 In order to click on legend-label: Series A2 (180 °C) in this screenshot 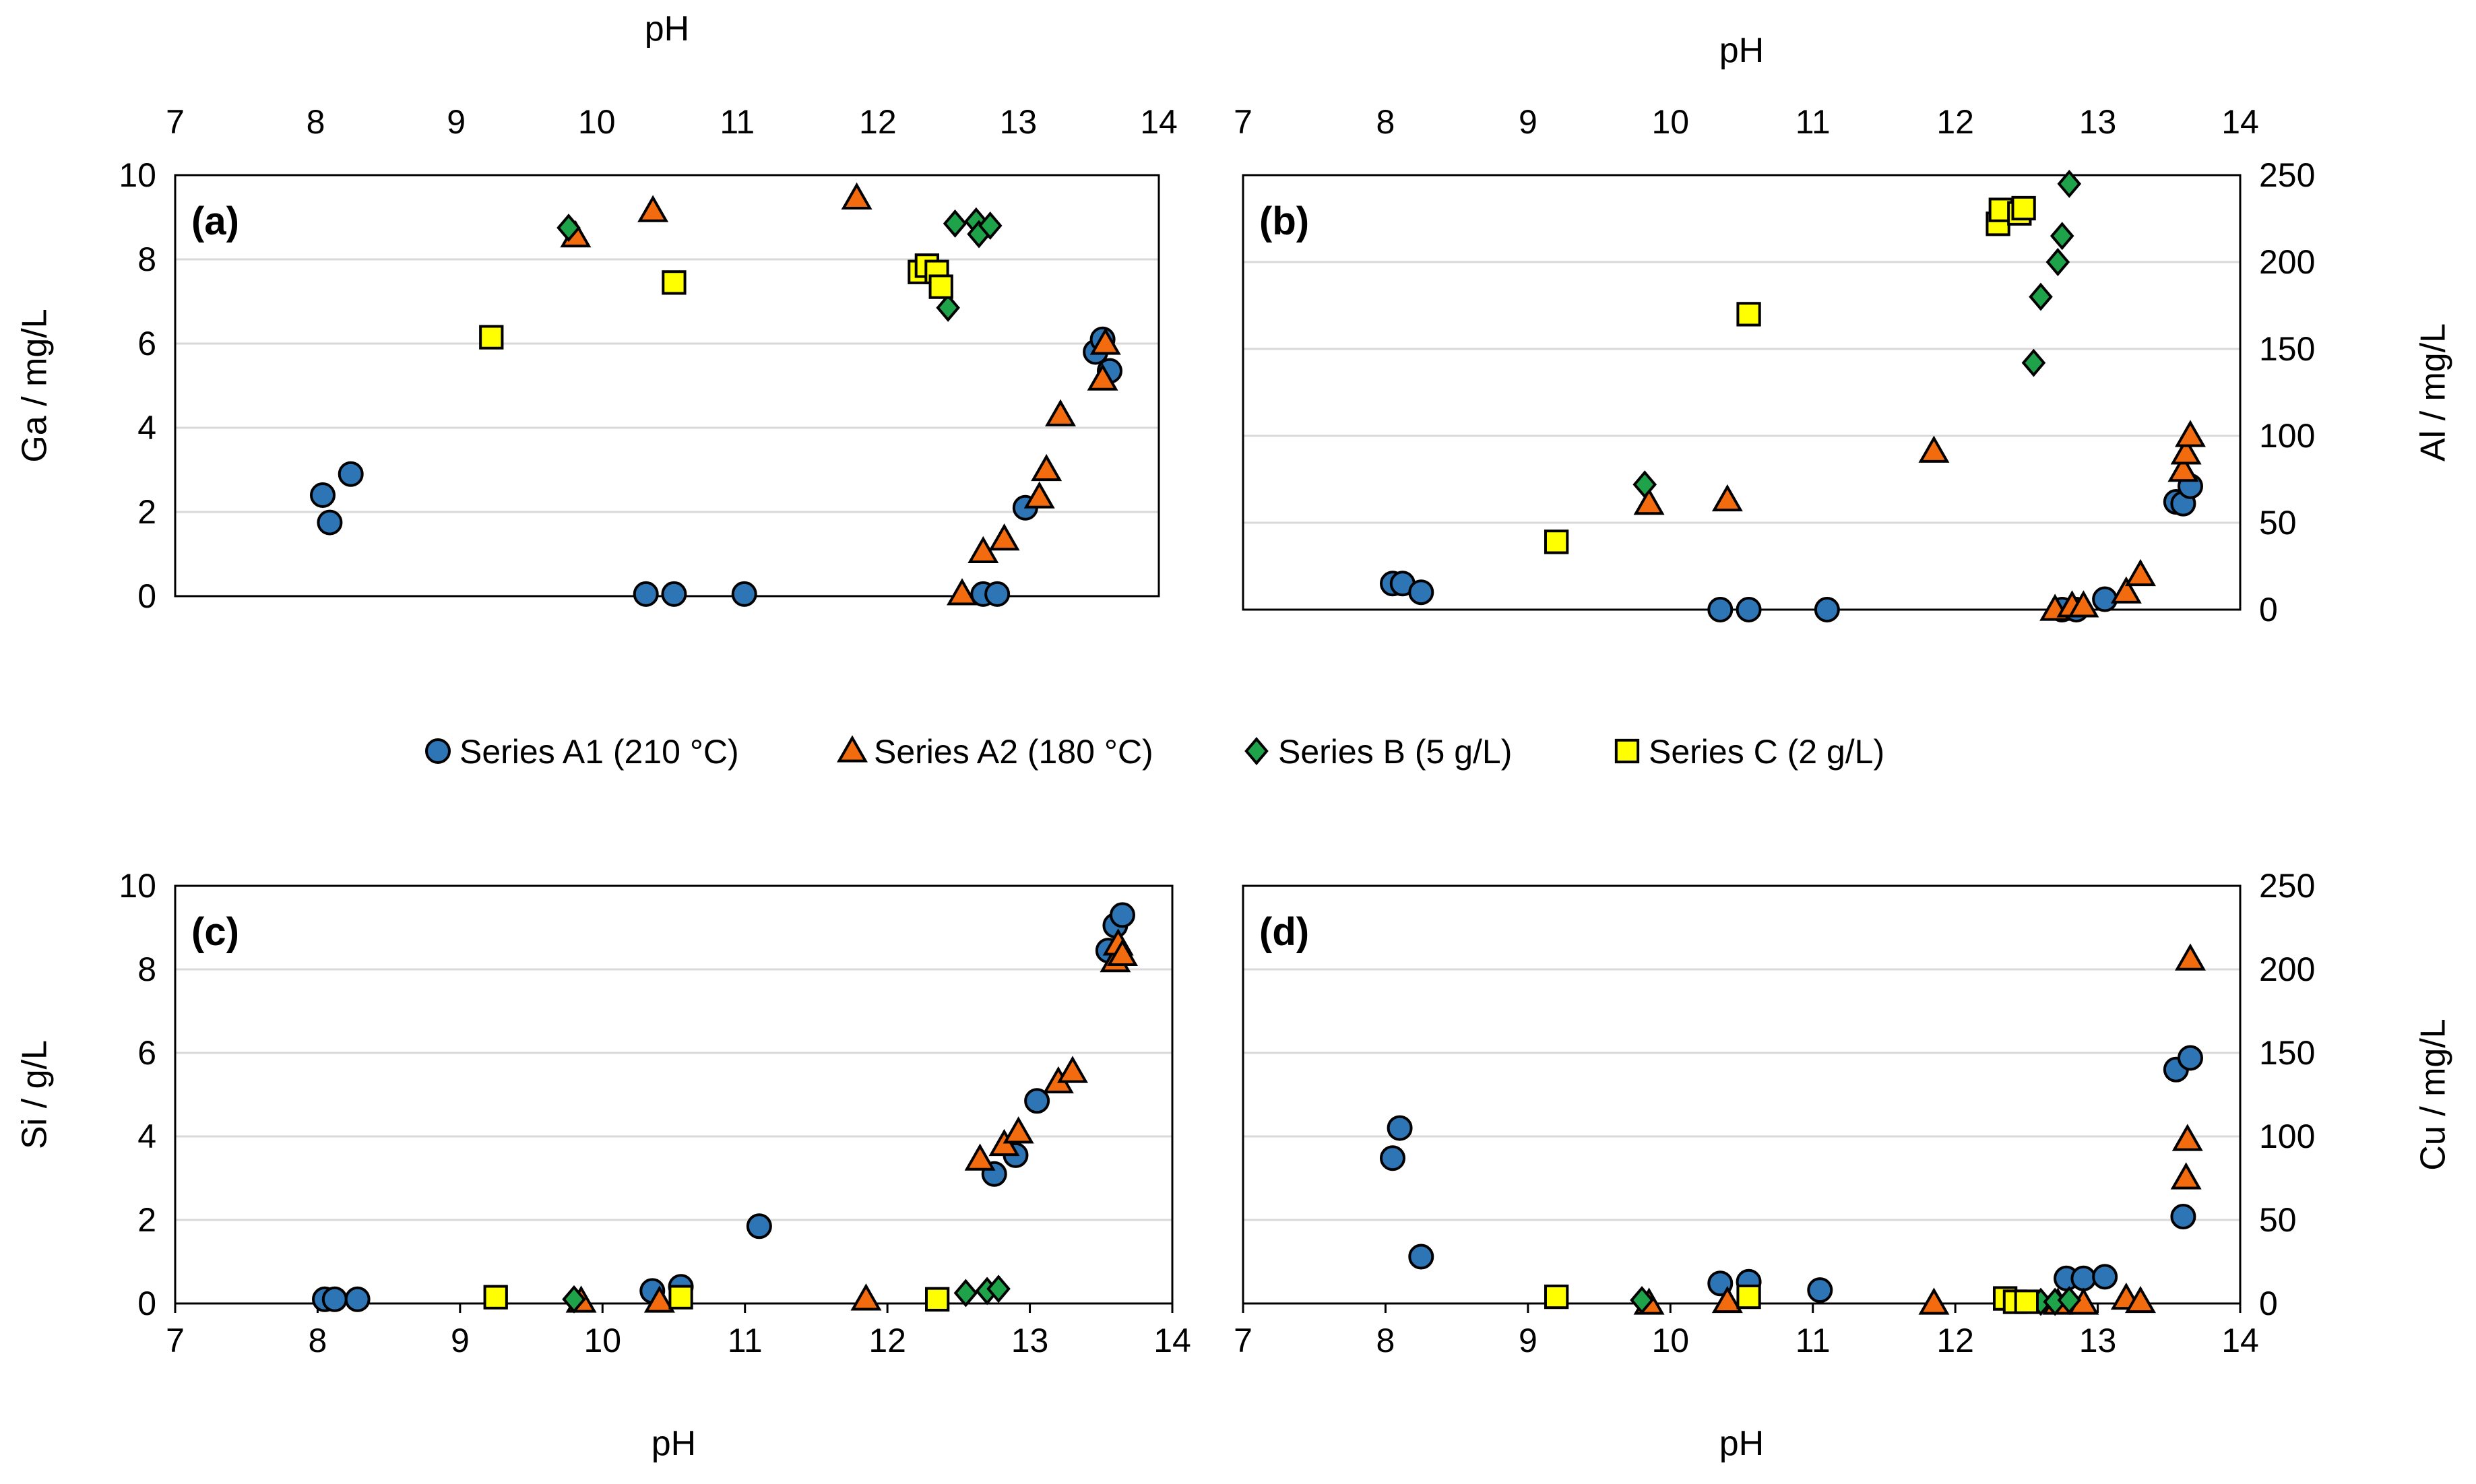, I will do `click(1013, 752)`.